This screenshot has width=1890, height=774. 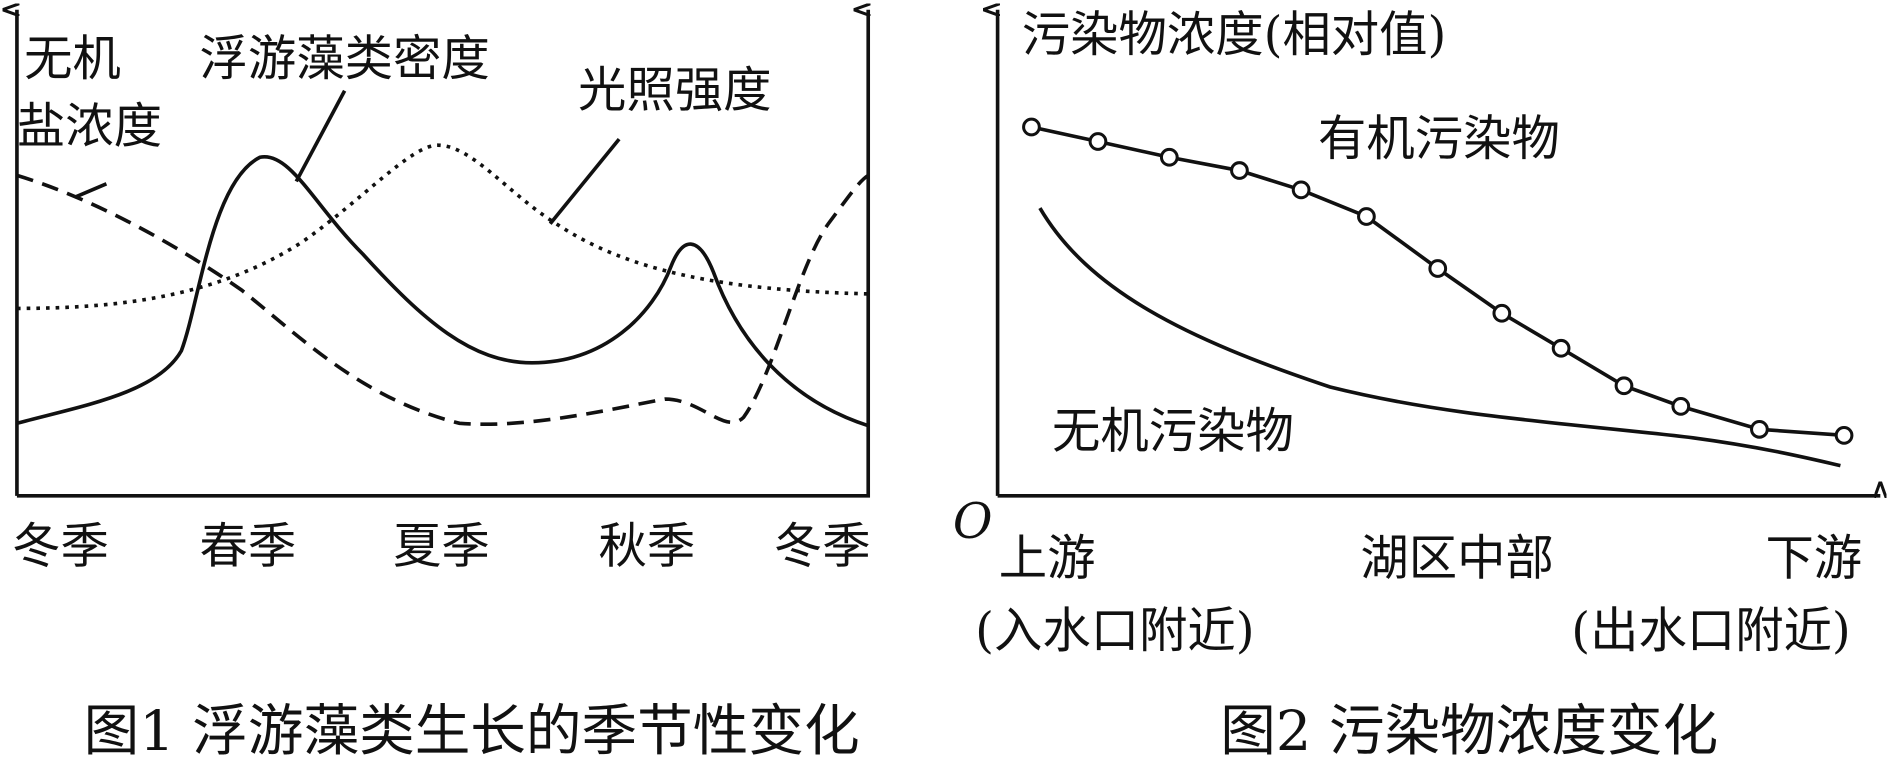 I want to click on label: 光照强度, so click(x=674, y=90).